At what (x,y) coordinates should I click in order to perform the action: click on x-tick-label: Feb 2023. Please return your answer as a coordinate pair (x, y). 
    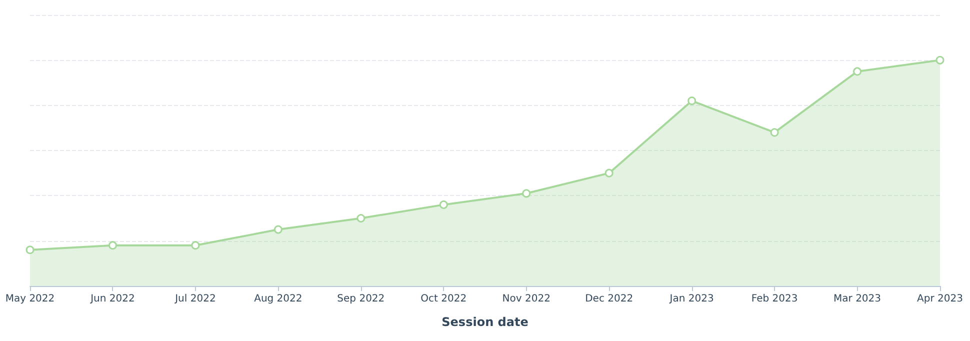
    Looking at the image, I should click on (774, 299).